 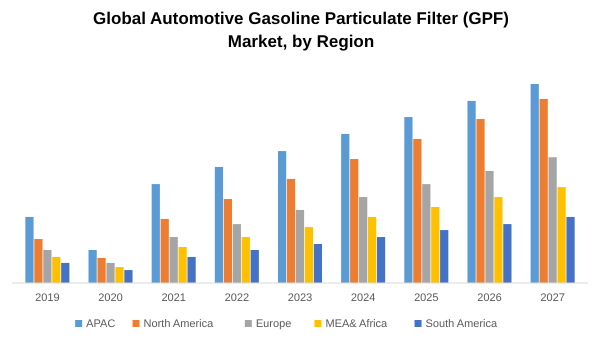 I want to click on legend-label: MEA& Africa, so click(x=356, y=324).